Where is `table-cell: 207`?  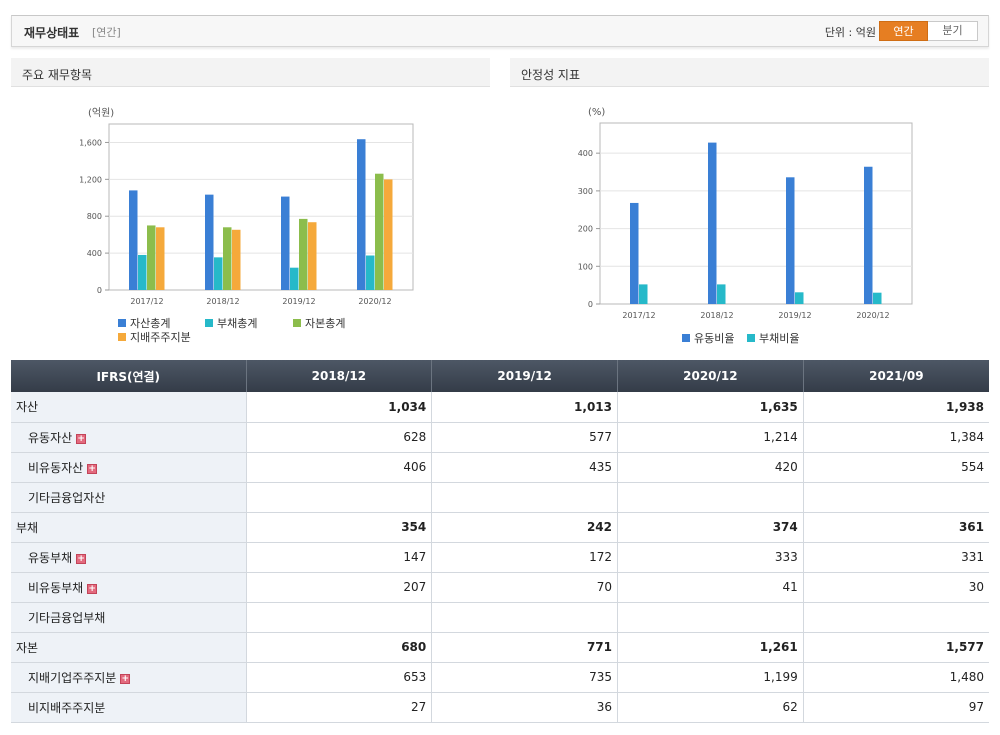 table-cell: 207 is located at coordinates (338, 587).